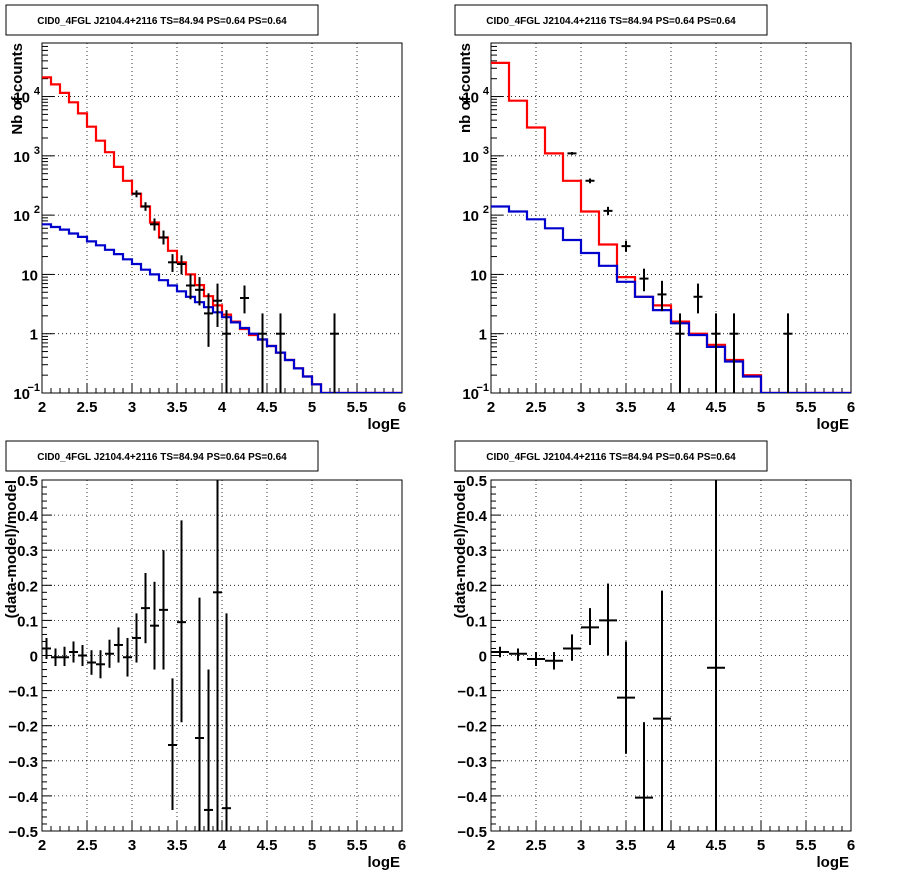 Image resolution: width=898 pixels, height=875 pixels. What do you see at coordinates (23, 797) in the screenshot?
I see `y-tick-label: −0.4` at bounding box center [23, 797].